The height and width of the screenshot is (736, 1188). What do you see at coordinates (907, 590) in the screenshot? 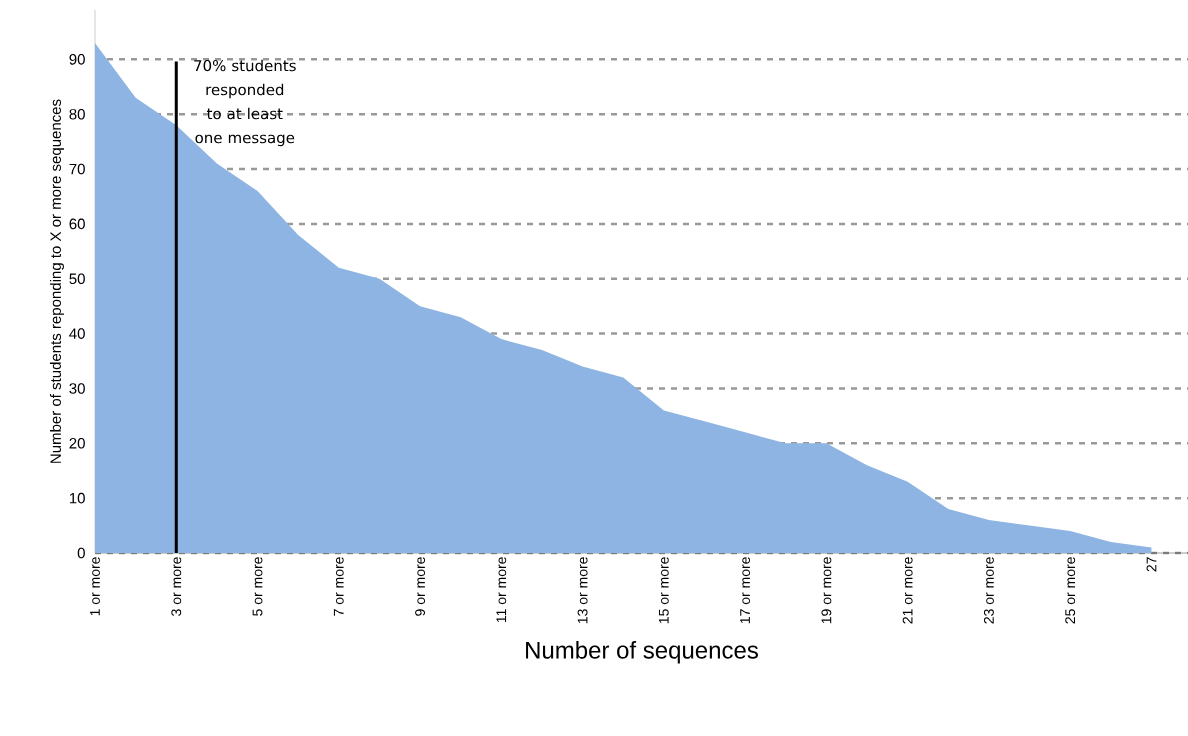
I see `x-tick-label: 21 or more` at bounding box center [907, 590].